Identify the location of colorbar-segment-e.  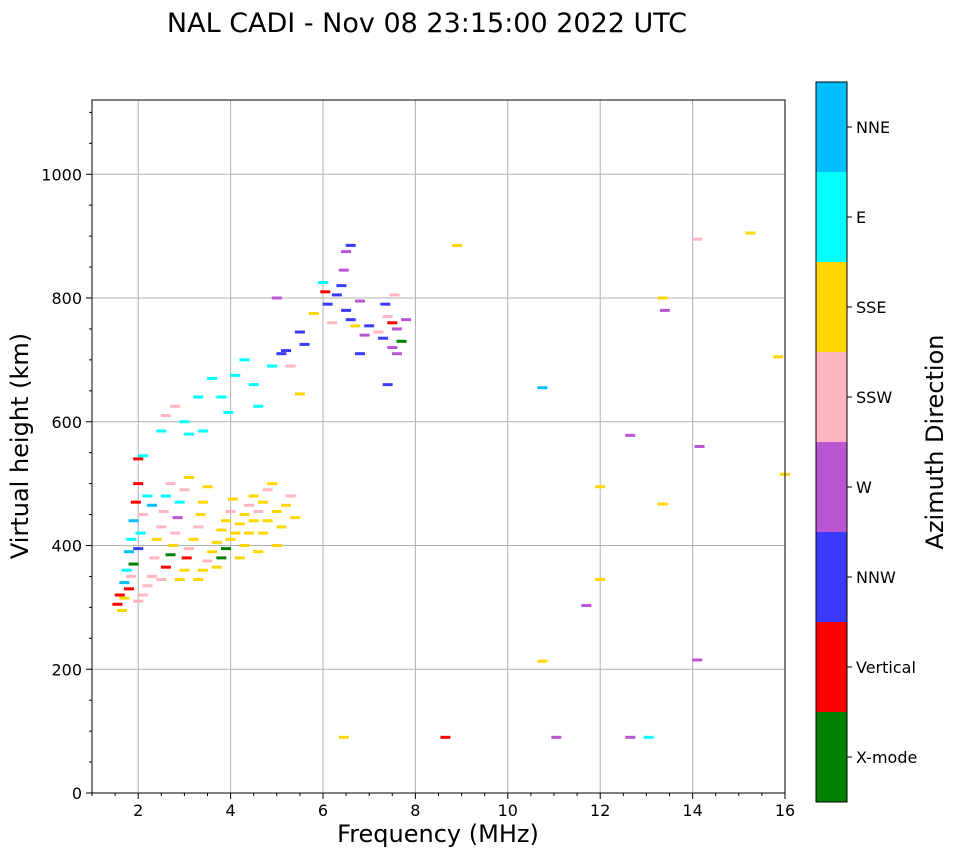
(831, 217).